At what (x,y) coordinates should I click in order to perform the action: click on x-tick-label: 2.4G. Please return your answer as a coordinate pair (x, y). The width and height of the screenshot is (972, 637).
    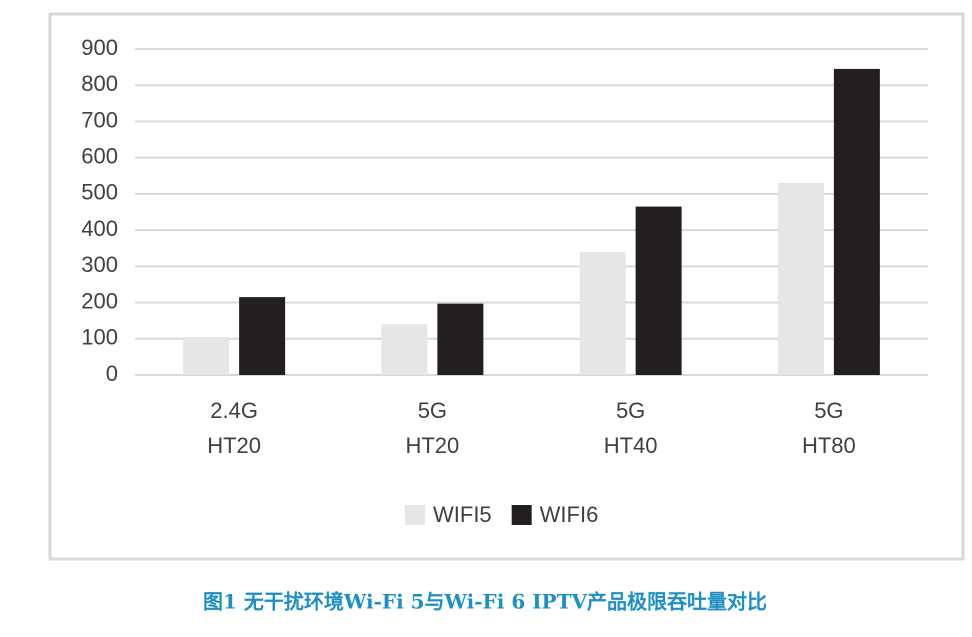
    Looking at the image, I should click on (234, 410).